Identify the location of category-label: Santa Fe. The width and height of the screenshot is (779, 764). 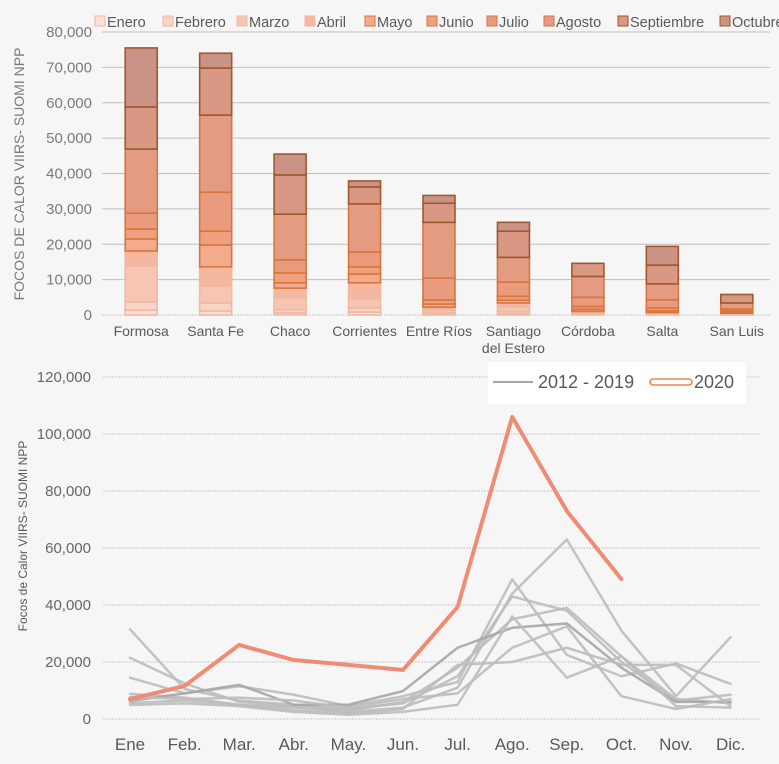
(215, 331).